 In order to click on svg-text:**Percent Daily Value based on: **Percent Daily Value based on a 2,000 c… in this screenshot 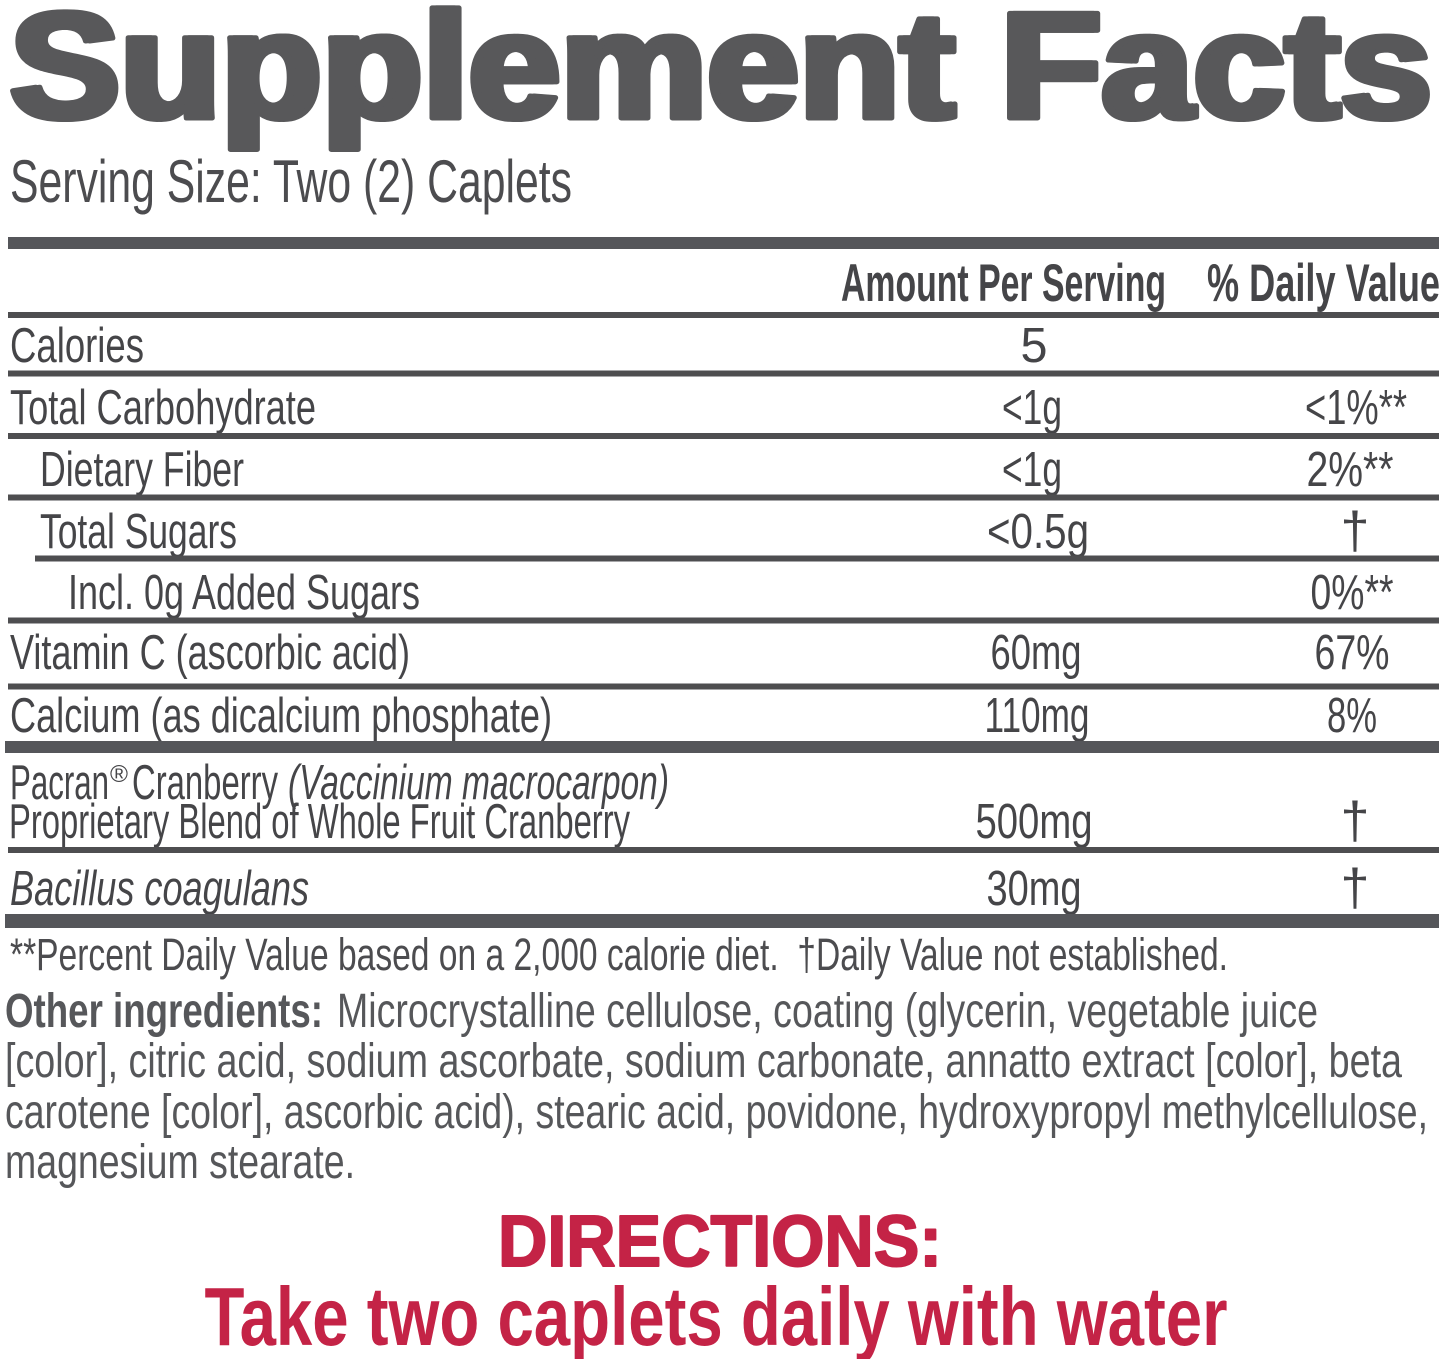, I will do `click(619, 954)`.